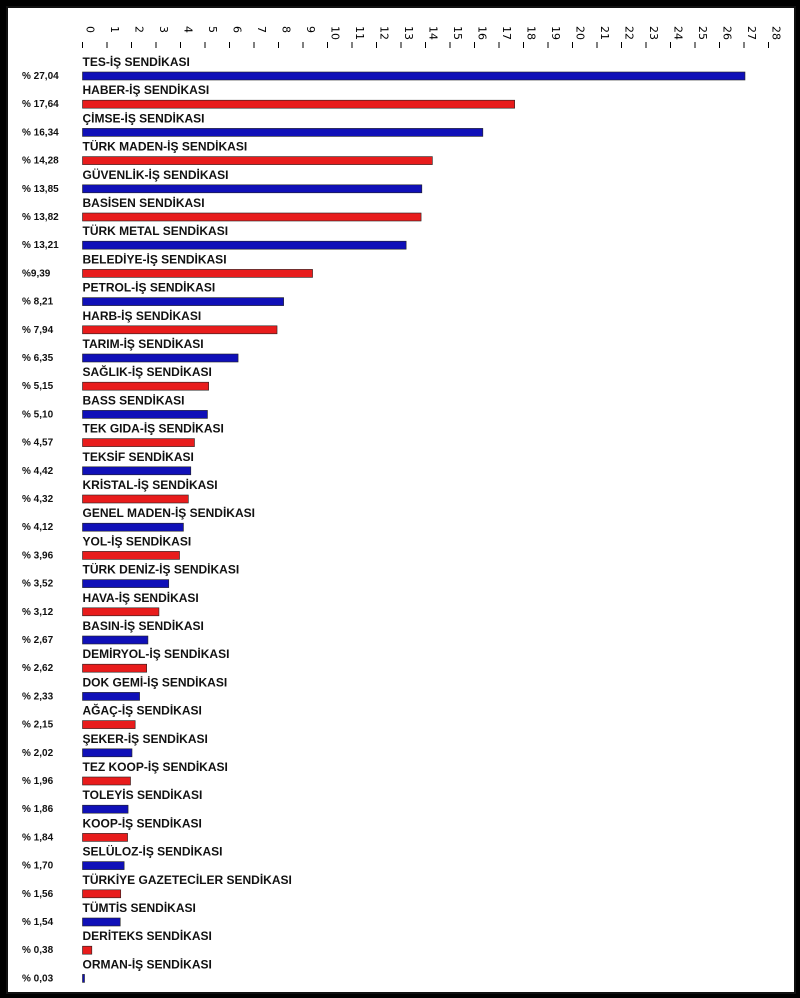 Image resolution: width=800 pixels, height=998 pixels. Describe the element at coordinates (629, 33) in the screenshot. I see `x-tick-label: 22` at that location.